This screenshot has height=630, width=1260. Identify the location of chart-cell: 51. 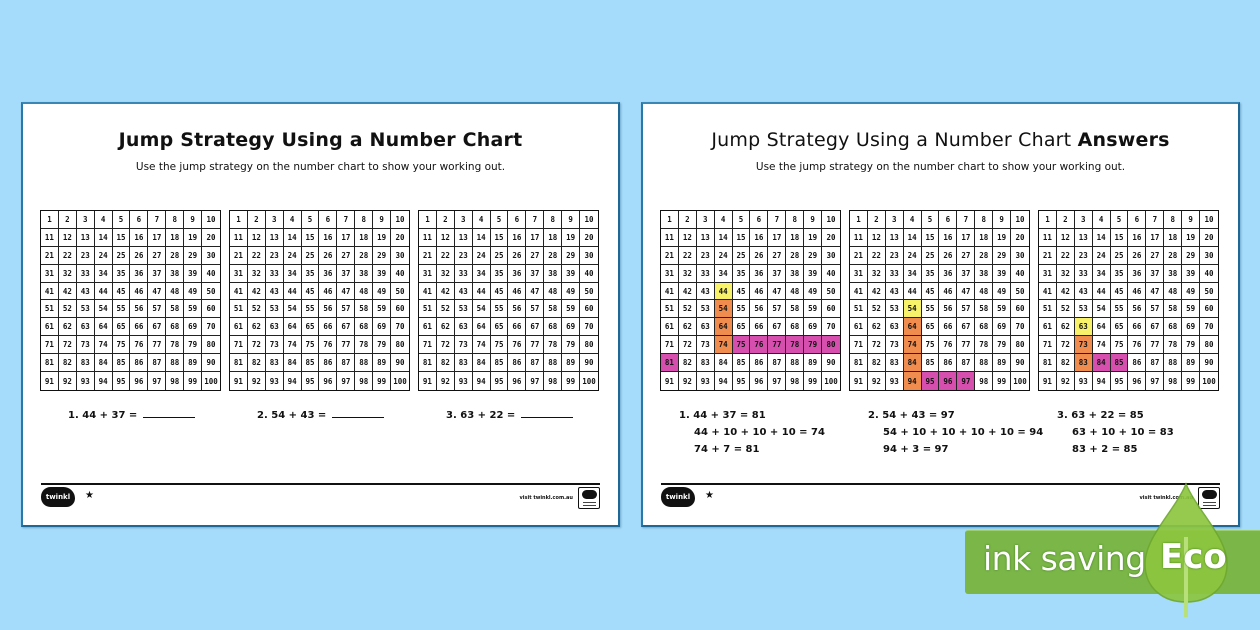
(239, 309).